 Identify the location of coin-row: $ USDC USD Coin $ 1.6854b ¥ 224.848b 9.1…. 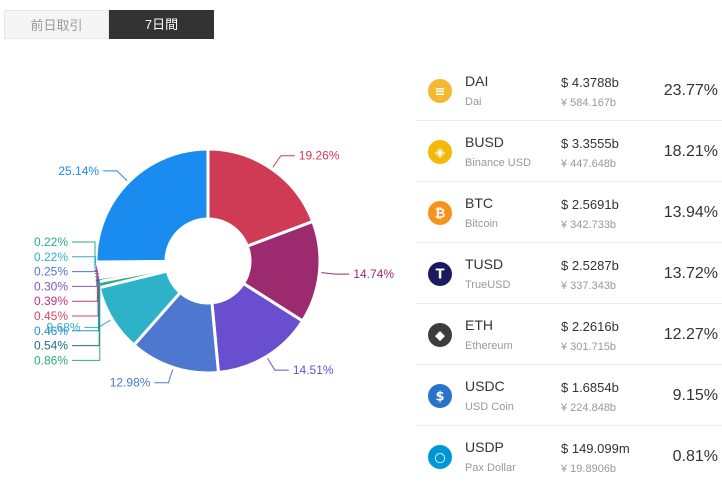
(569, 395).